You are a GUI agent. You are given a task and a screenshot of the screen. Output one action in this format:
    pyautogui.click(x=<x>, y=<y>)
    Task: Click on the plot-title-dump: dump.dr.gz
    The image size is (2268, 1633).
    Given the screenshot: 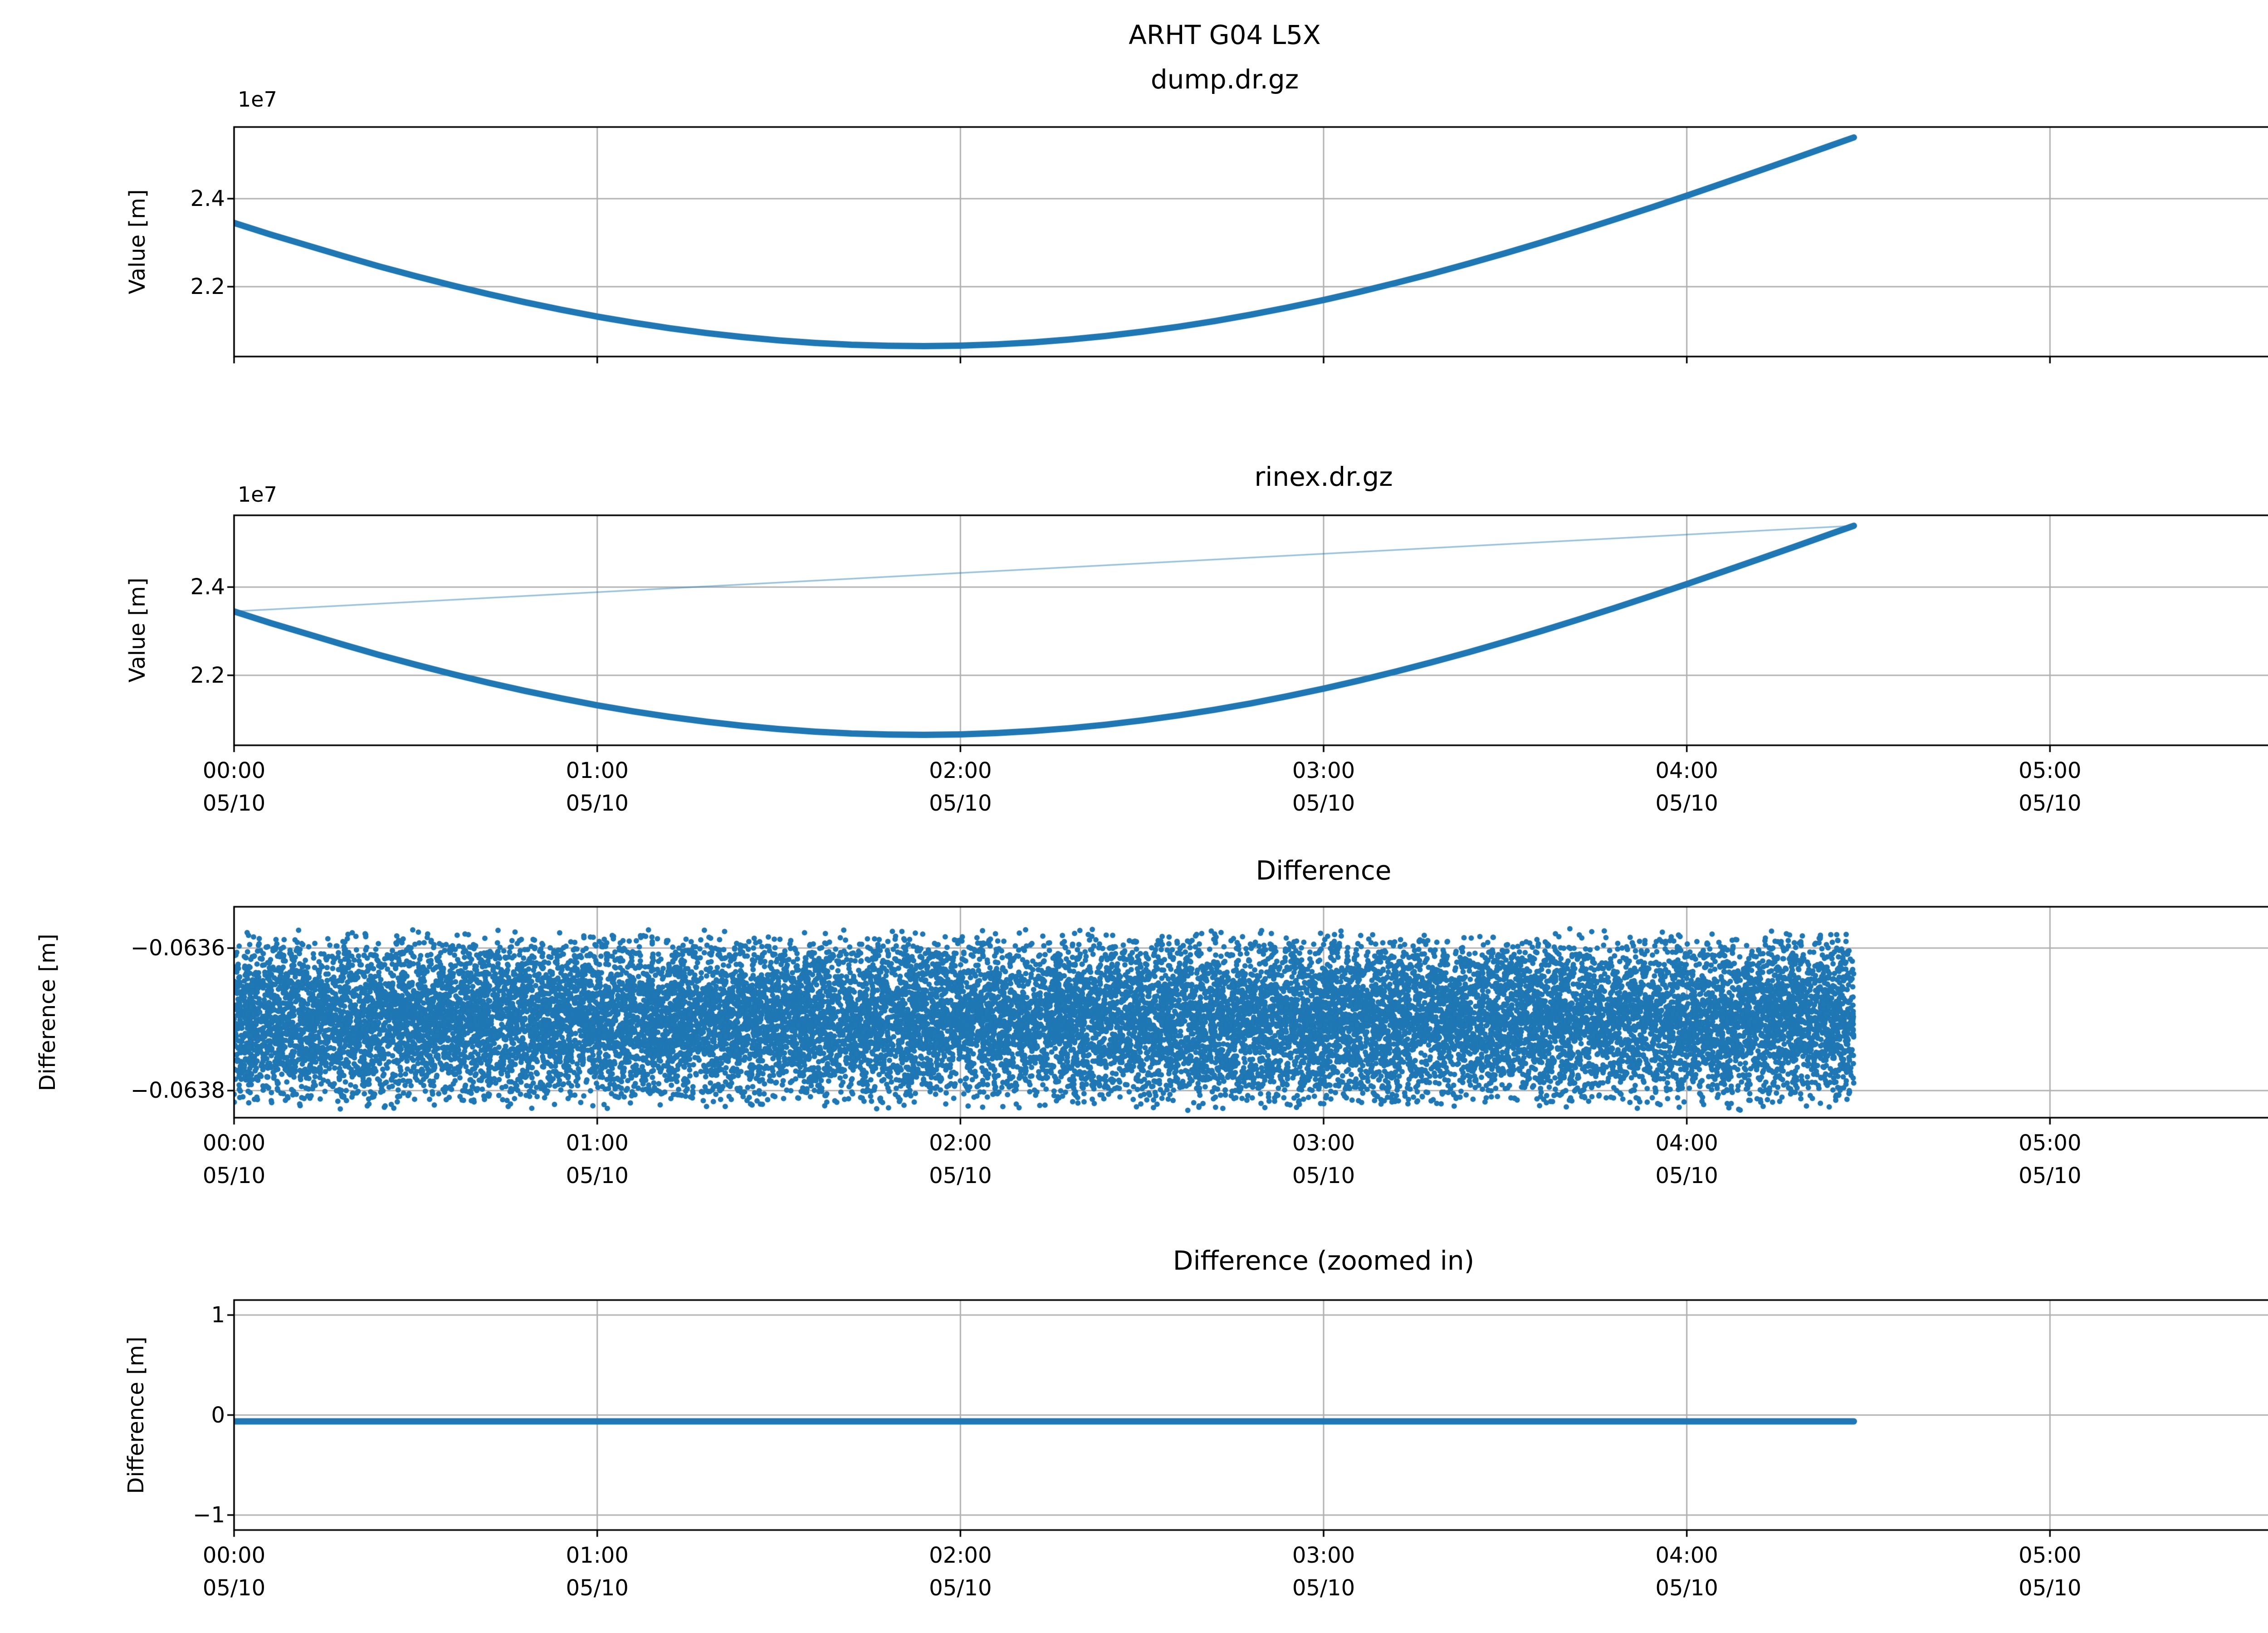 What is the action you would take?
    pyautogui.click(x=1224, y=79)
    